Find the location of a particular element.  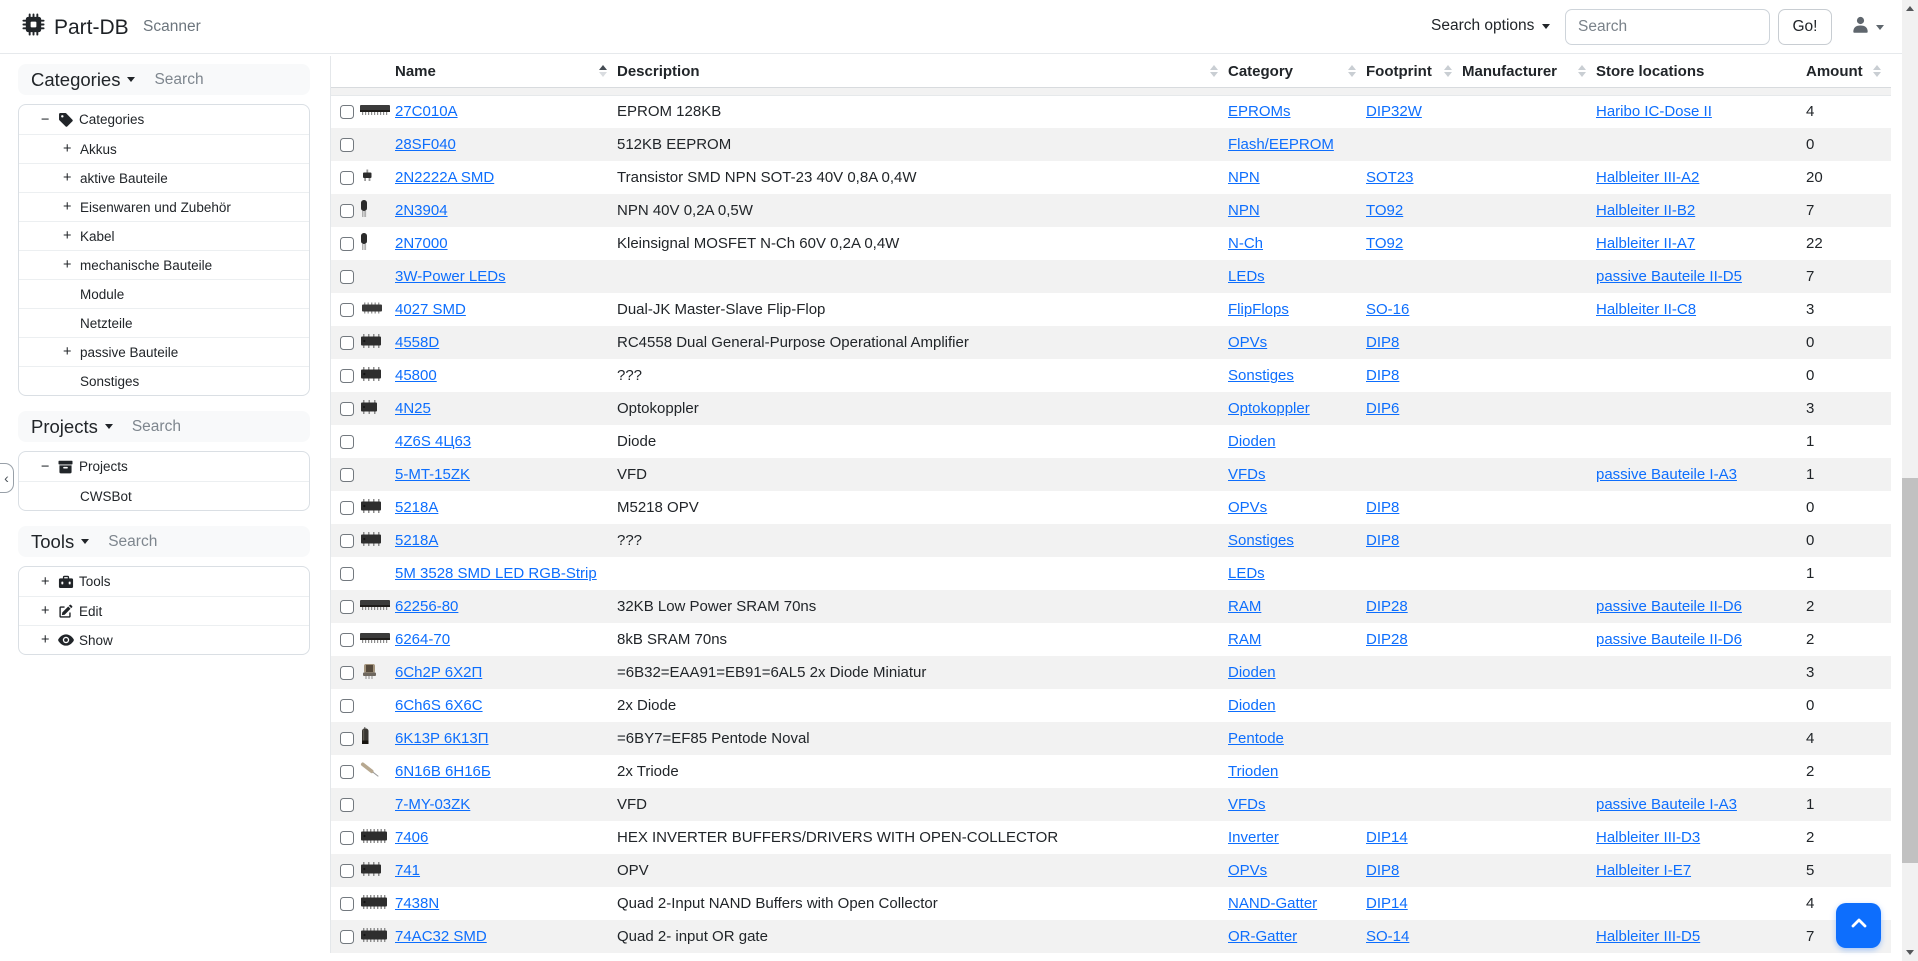

category-link: Inverter is located at coordinates (1253, 837).